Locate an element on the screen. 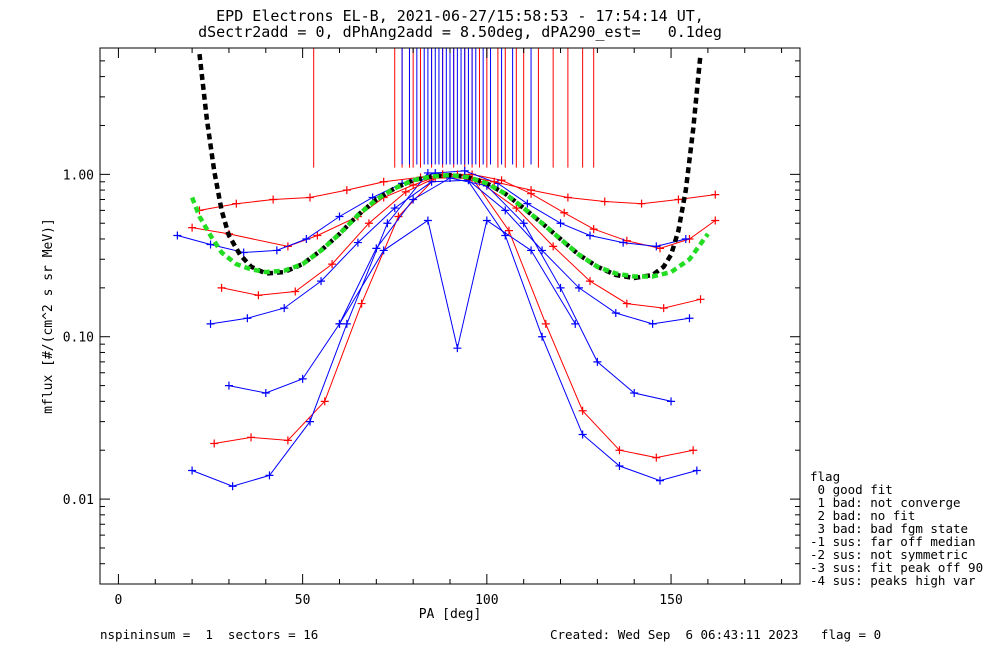  x-tick-label: 150 is located at coordinates (670, 600).